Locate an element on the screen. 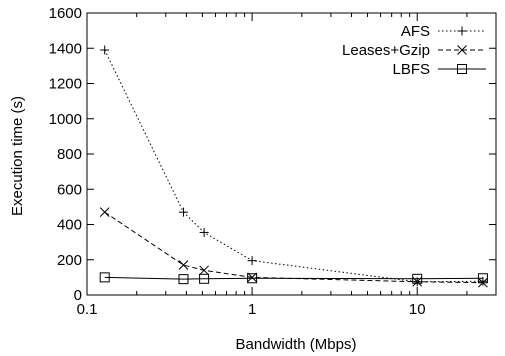 The height and width of the screenshot is (356, 505). legend: AFS Leases+Gzip LBFS is located at coordinates (414, 50).